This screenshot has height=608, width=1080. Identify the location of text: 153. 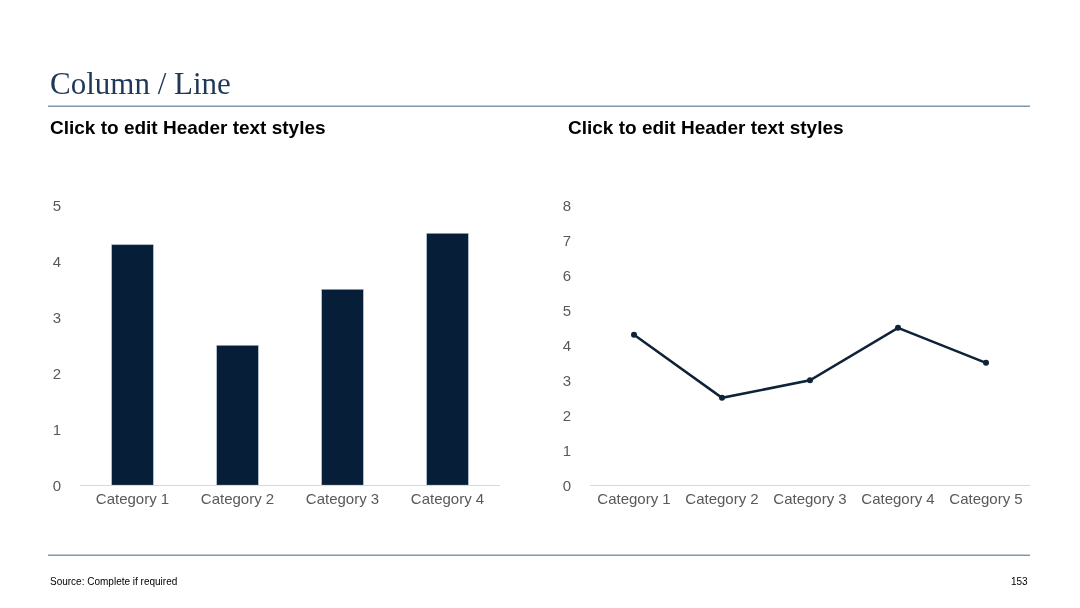
(1020, 581).